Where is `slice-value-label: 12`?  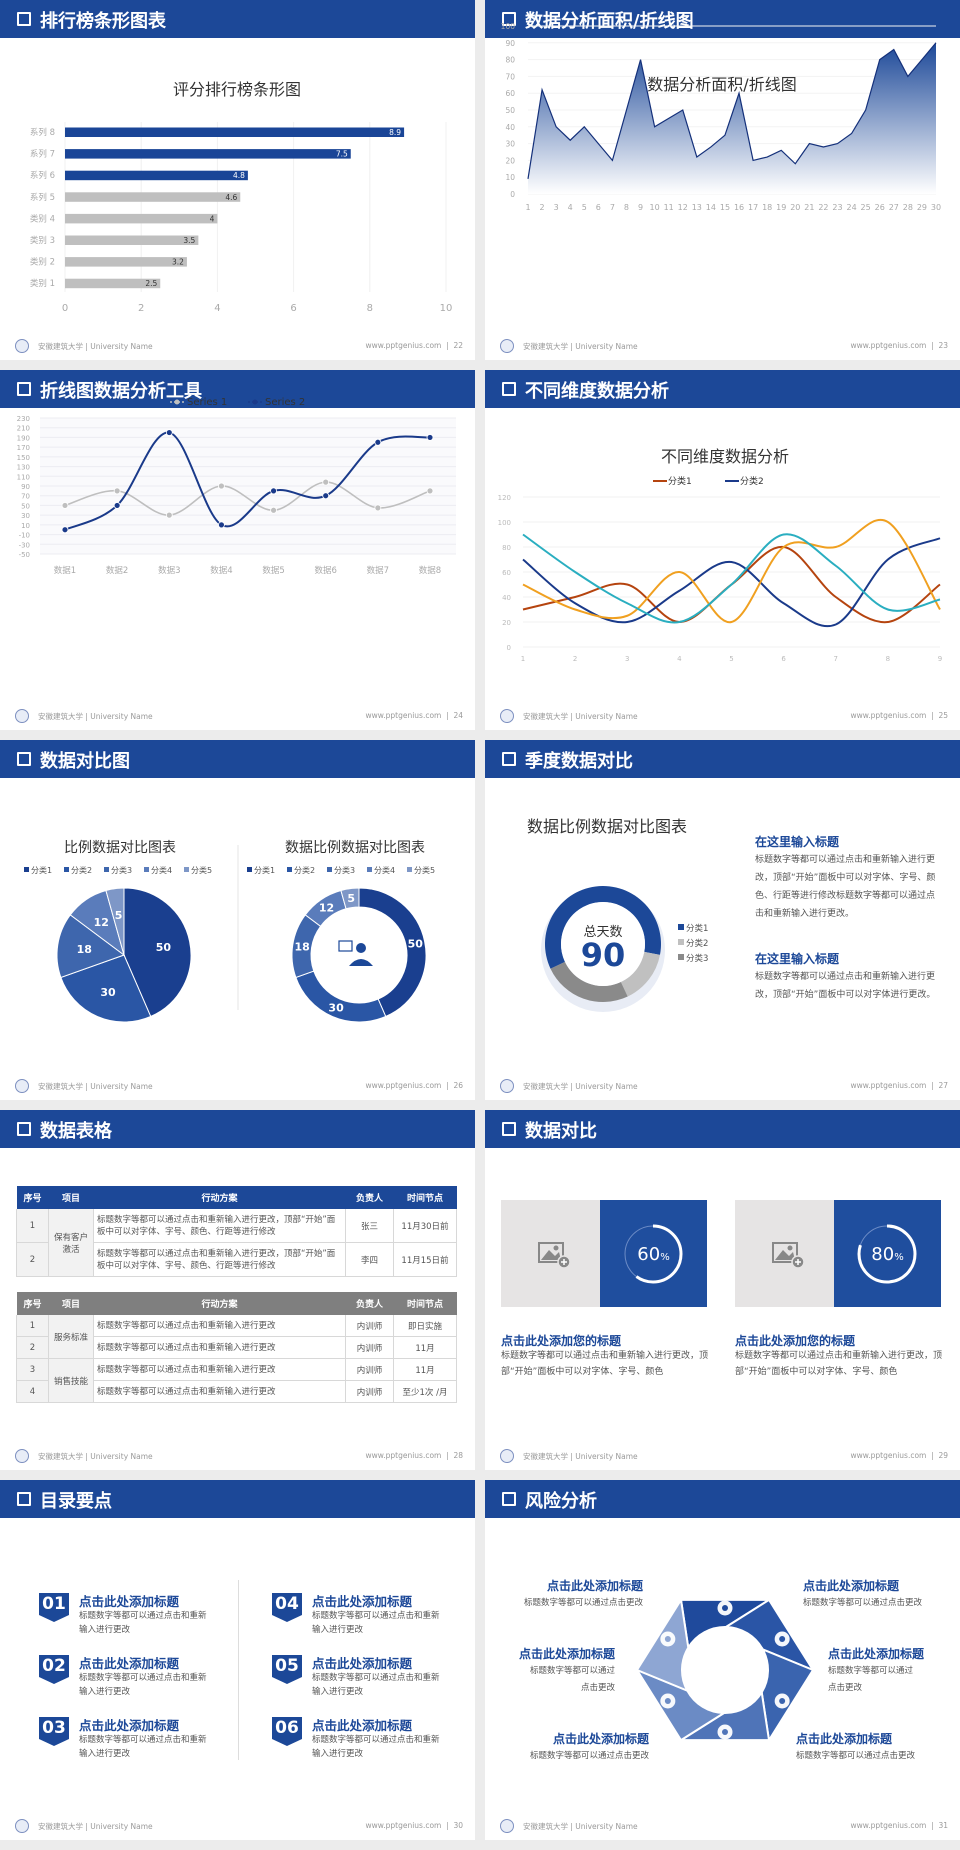 slice-value-label: 12 is located at coordinates (101, 922).